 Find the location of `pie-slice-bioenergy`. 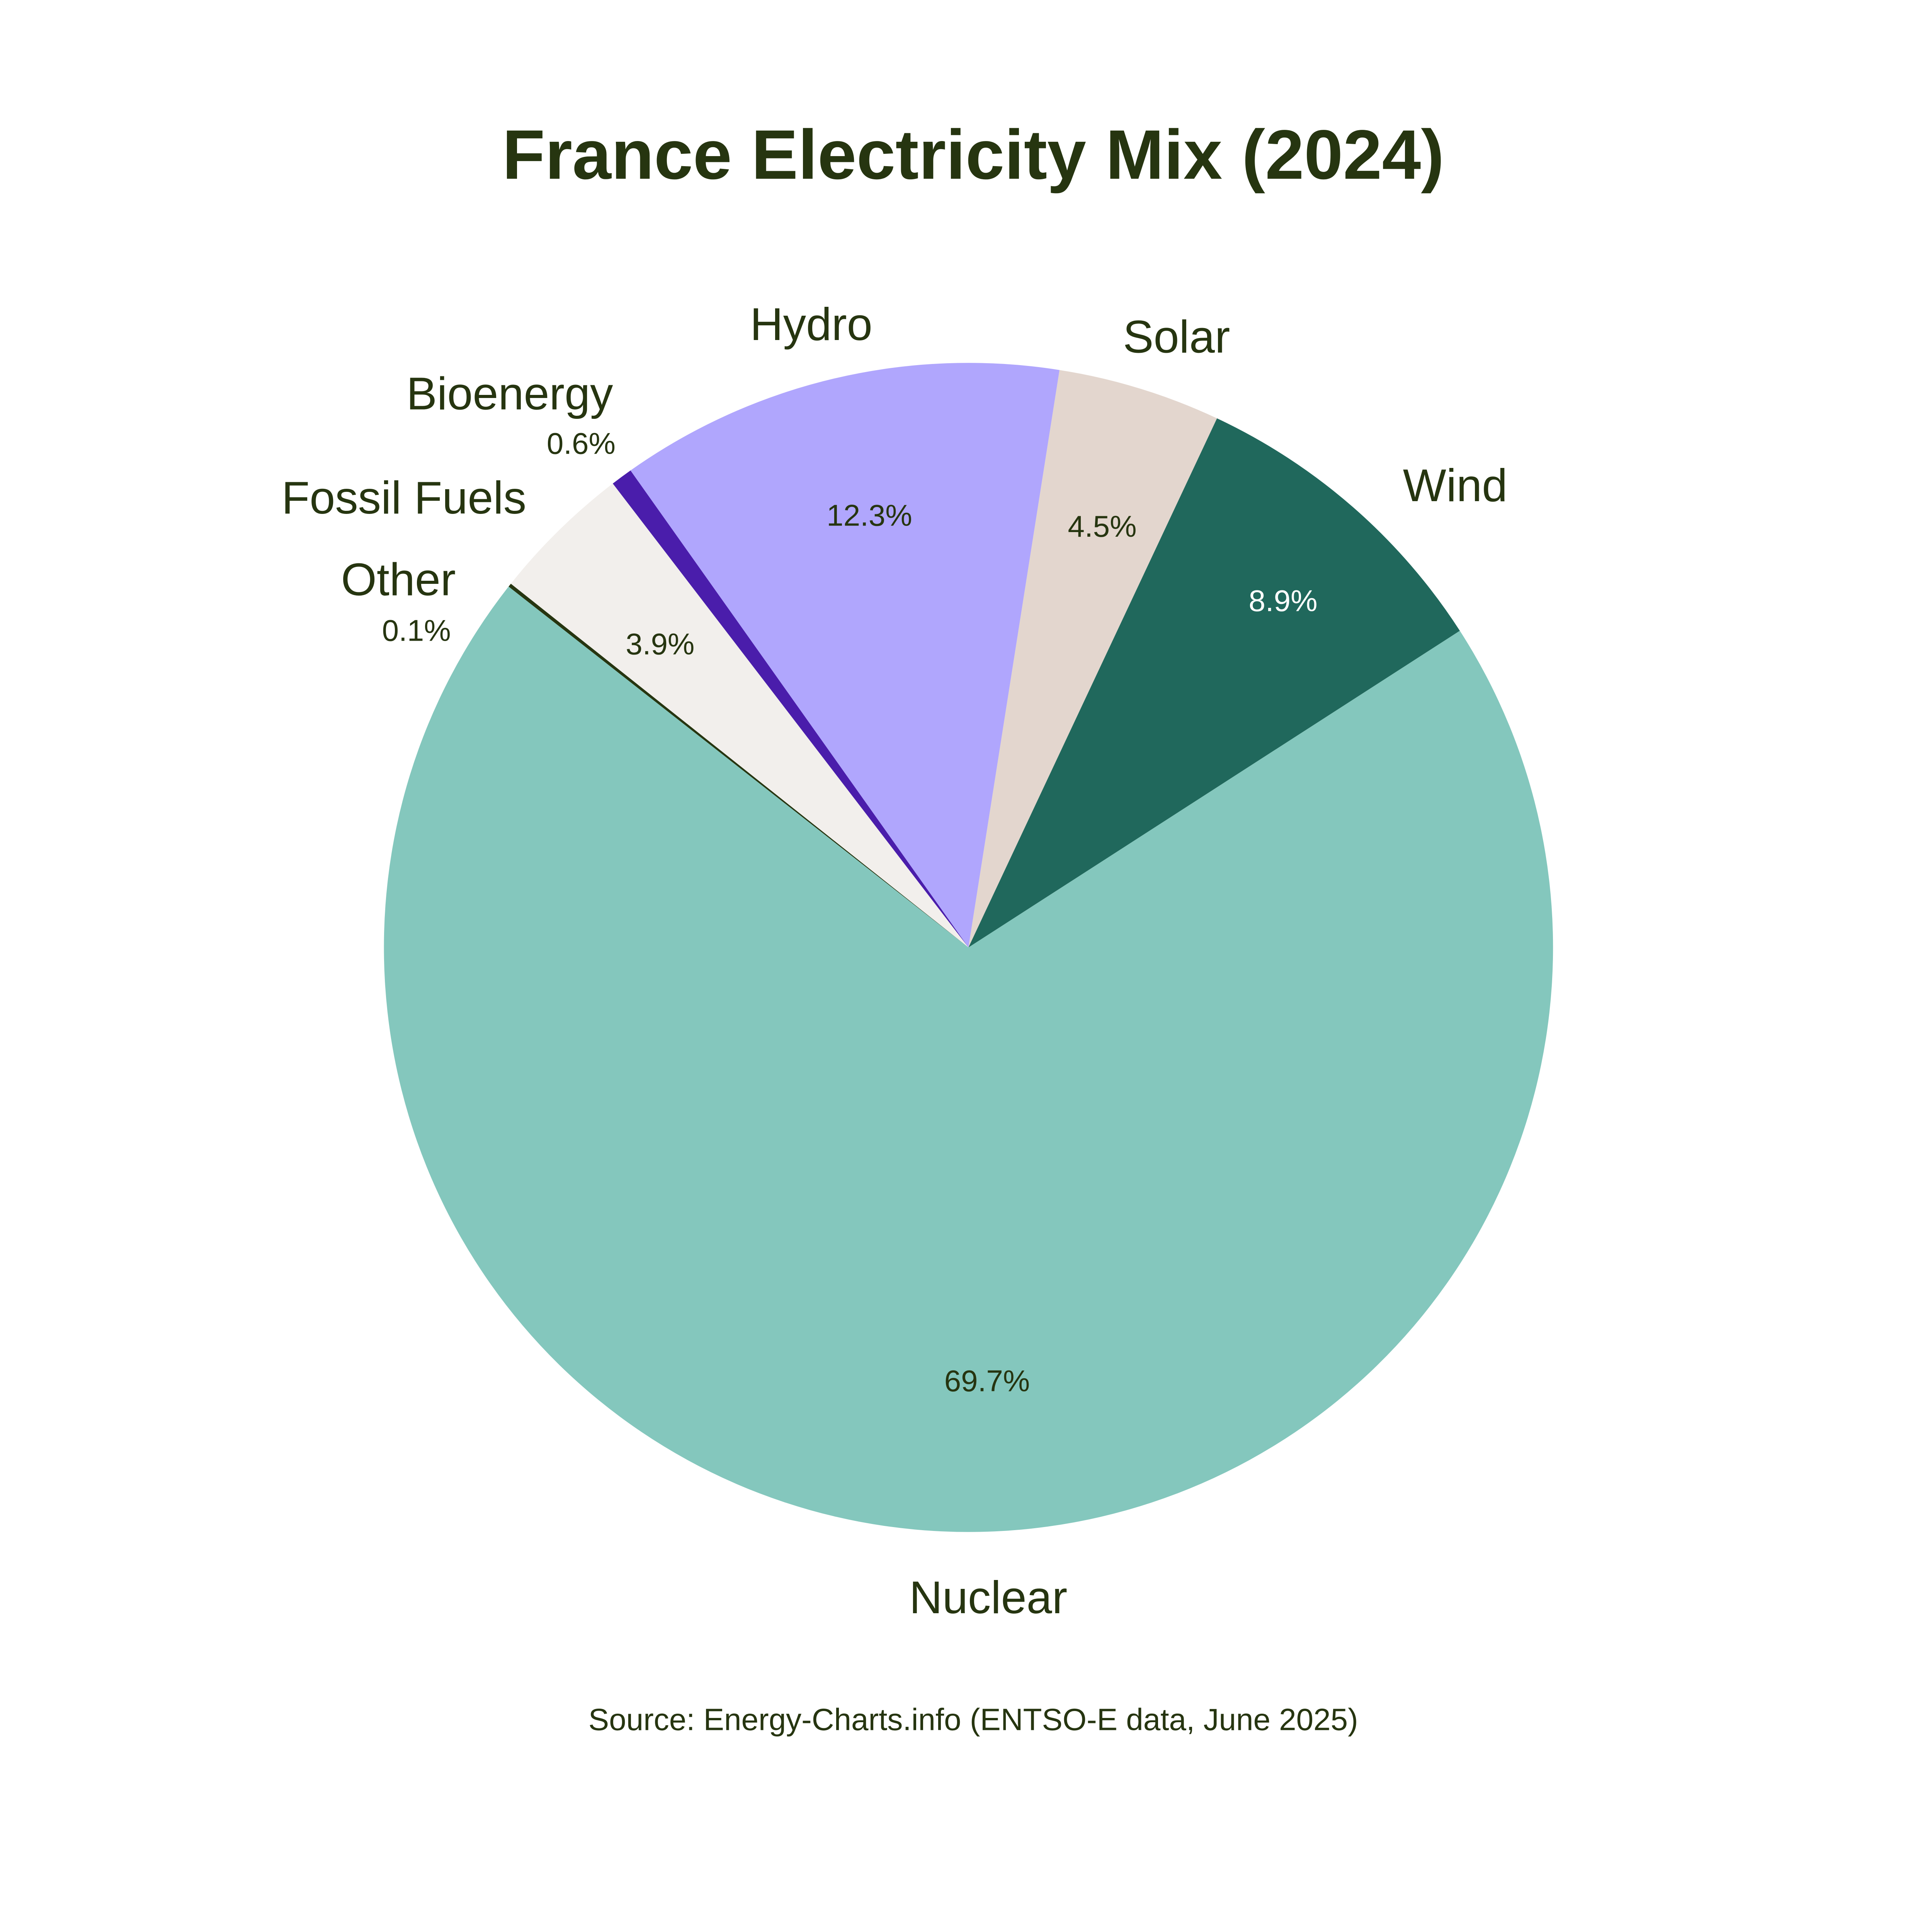

pie-slice-bioenergy is located at coordinates (791, 709).